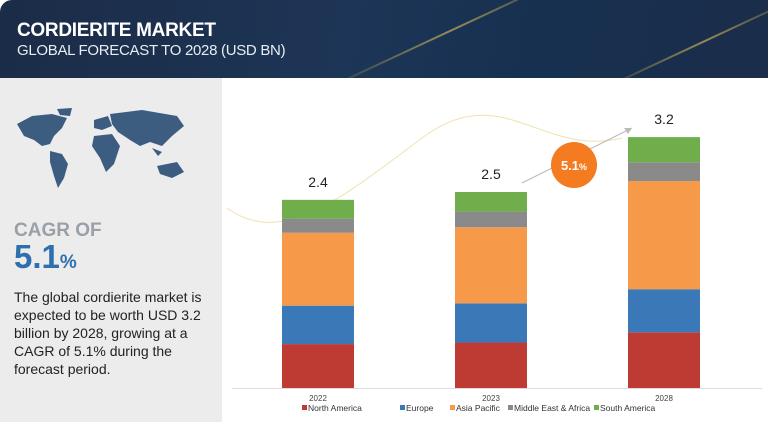 The width and height of the screenshot is (768, 422). What do you see at coordinates (318, 269) in the screenshot?
I see `bar-segment-asia-pacific-2022` at bounding box center [318, 269].